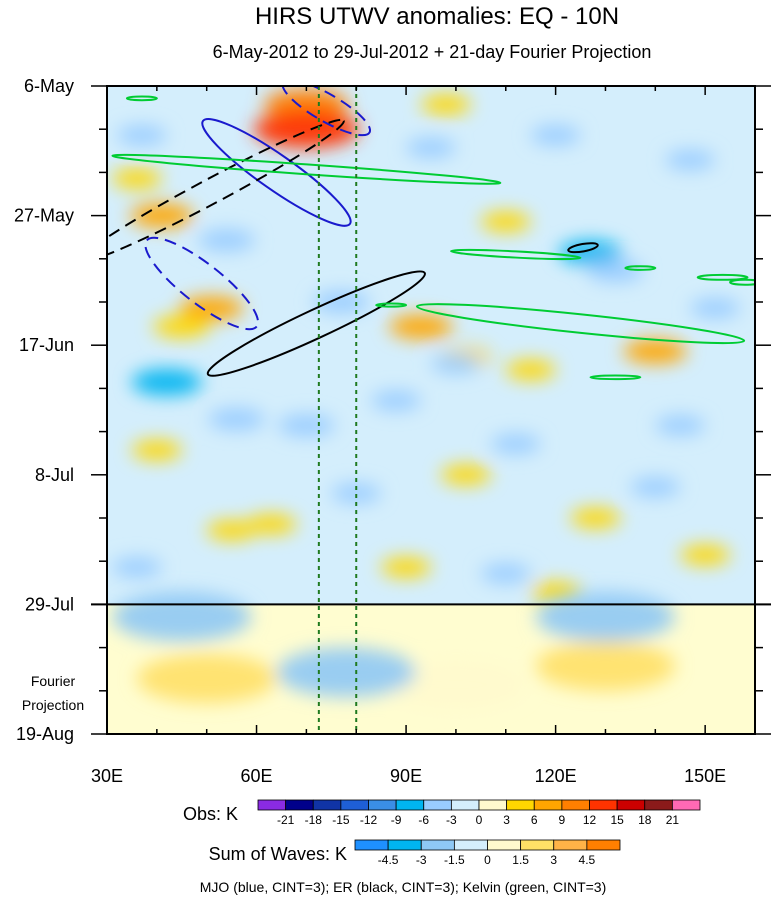 The width and height of the screenshot is (774, 900). Describe the element at coordinates (406, 776) in the screenshot. I see `x-tick-label-2: 90E` at that location.